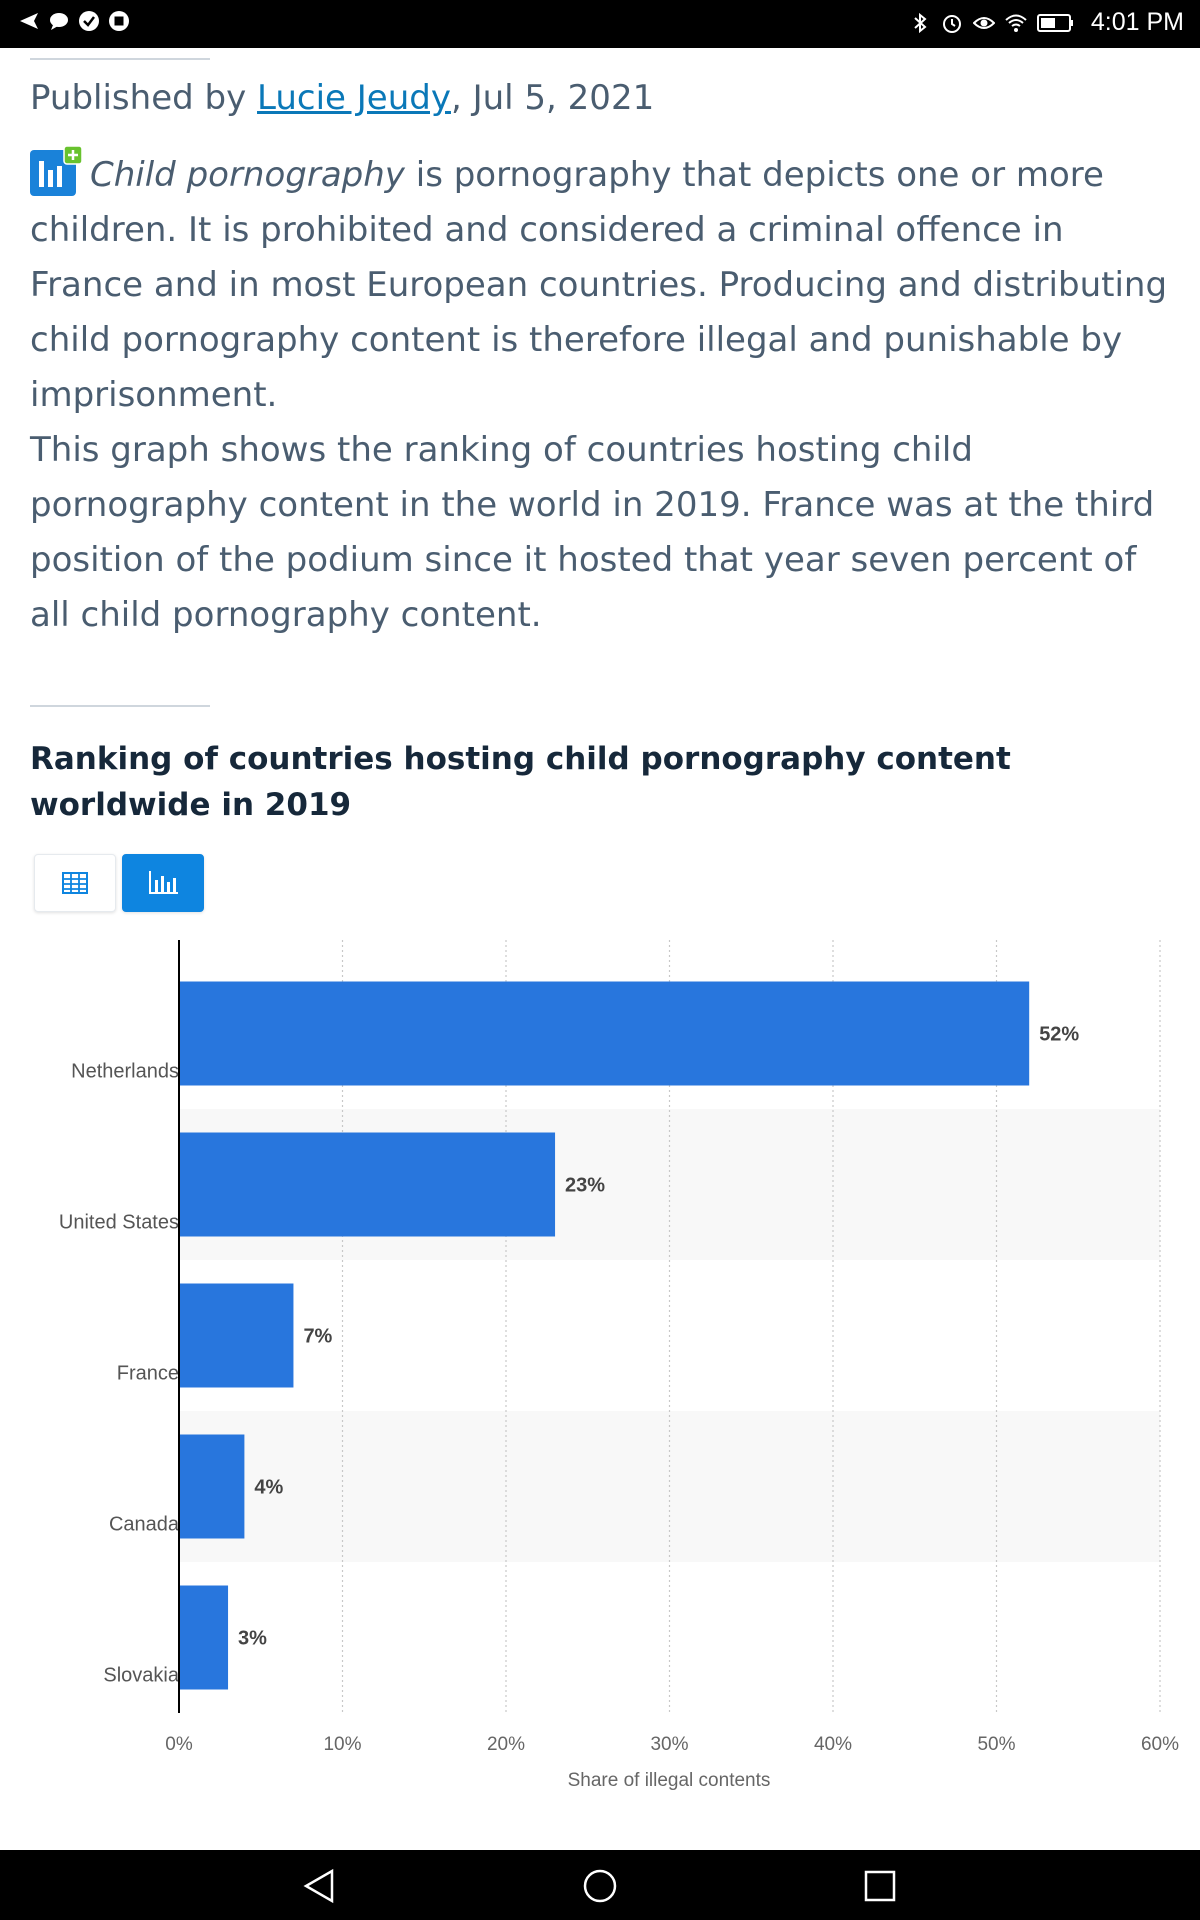 This screenshot has height=1920, width=1200. What do you see at coordinates (125, 1072) in the screenshot?
I see `category-label: Netherlands` at bounding box center [125, 1072].